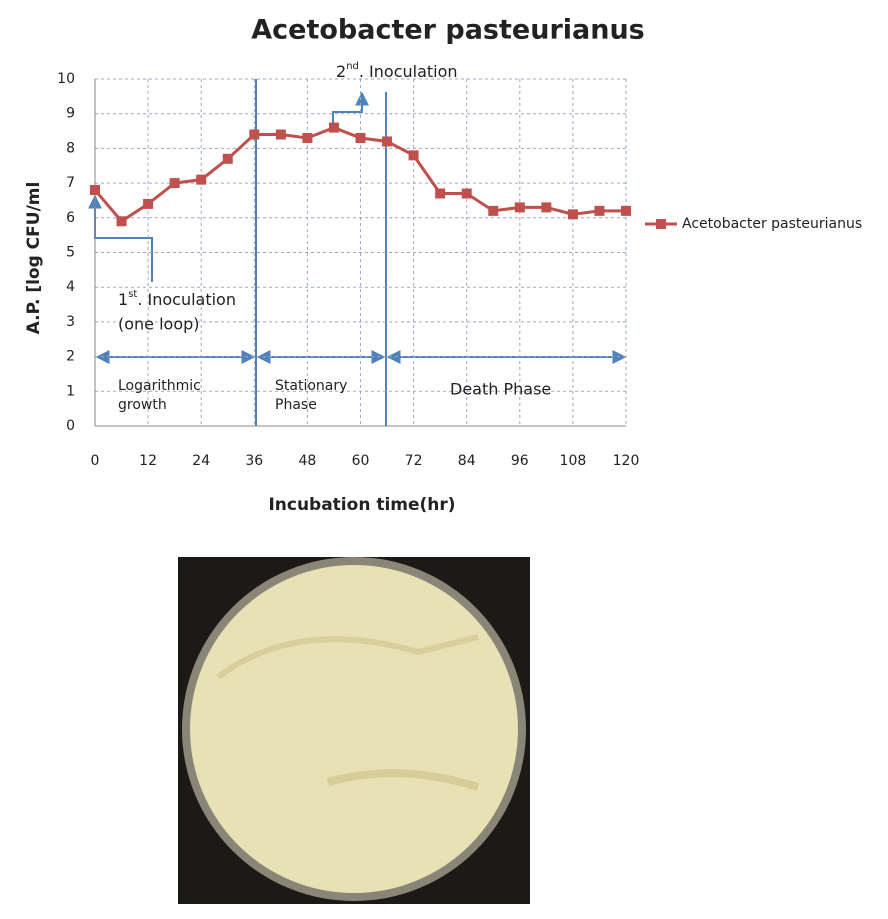 This screenshot has height=919, width=888. What do you see at coordinates (70, 426) in the screenshot?
I see `y-tick-label: 0` at bounding box center [70, 426].